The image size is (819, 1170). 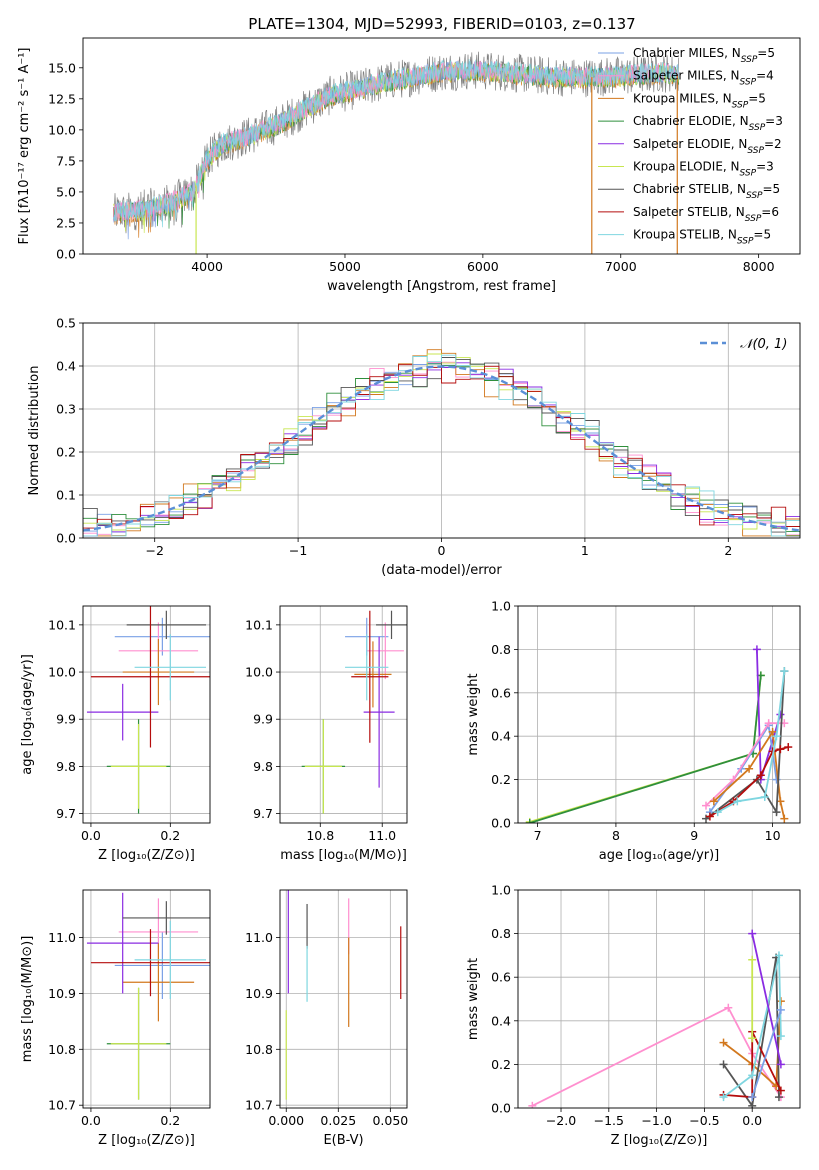 What do you see at coordinates (706, 191) in the screenshot?
I see `legend-label: Chabrier STELIB, NSSP=5` at bounding box center [706, 191].